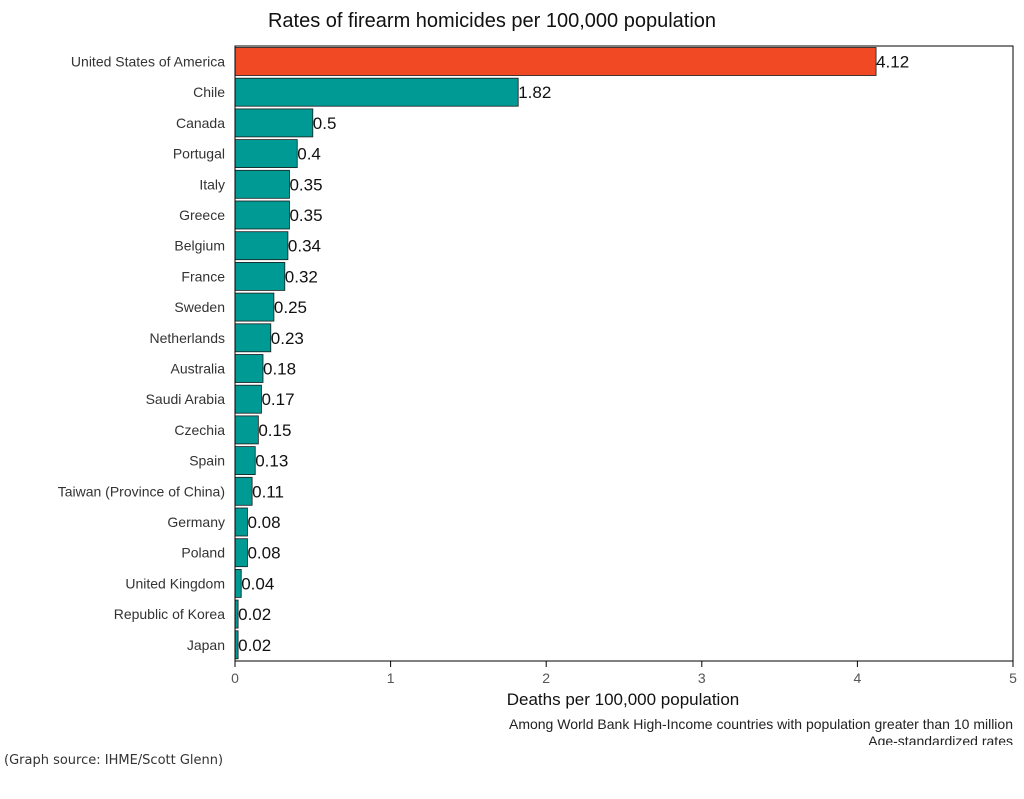 The width and height of the screenshot is (1024, 799). What do you see at coordinates (274, 430) in the screenshot?
I see `value-label: 0.15` at bounding box center [274, 430].